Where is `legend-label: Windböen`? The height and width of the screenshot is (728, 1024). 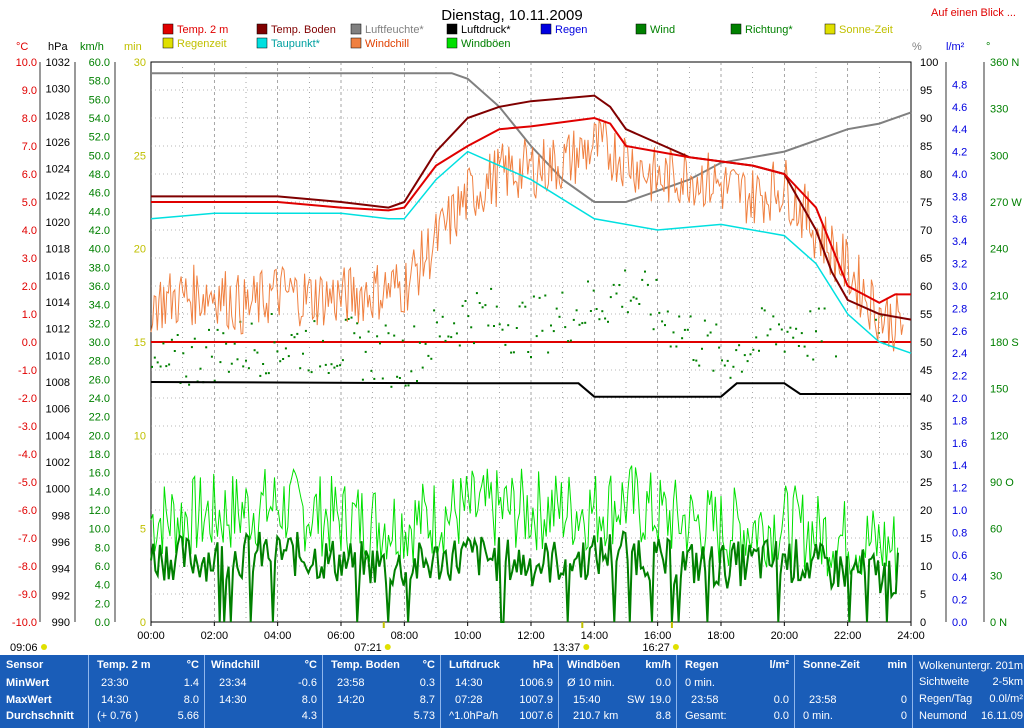
legend-label: Windböen is located at coordinates (486, 44).